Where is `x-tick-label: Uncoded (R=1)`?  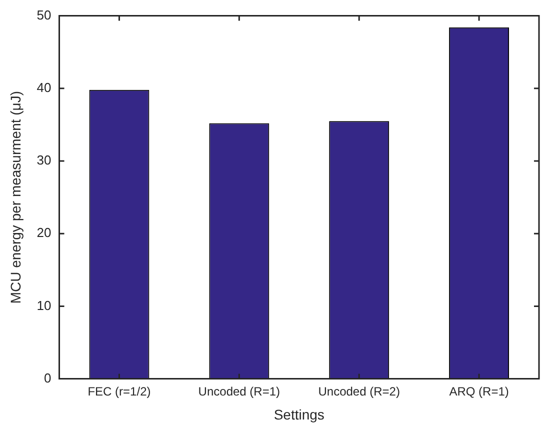
x-tick-label: Uncoded (R=1) is located at coordinates (239, 391).